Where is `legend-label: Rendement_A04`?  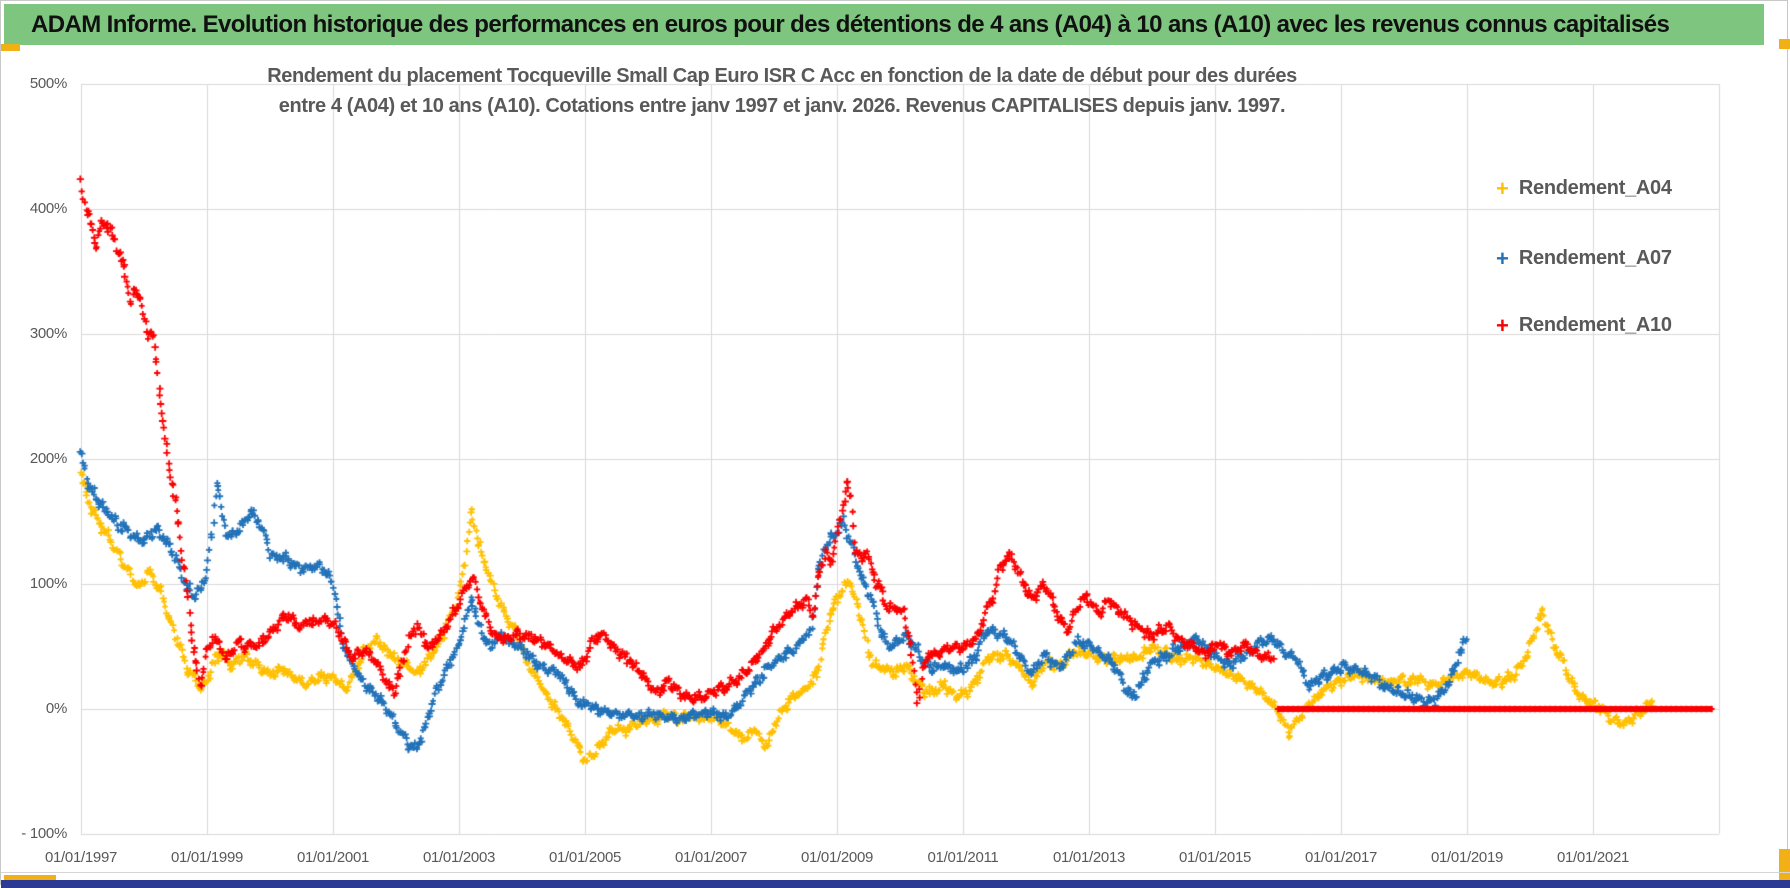 legend-label: Rendement_A04 is located at coordinates (1595, 188).